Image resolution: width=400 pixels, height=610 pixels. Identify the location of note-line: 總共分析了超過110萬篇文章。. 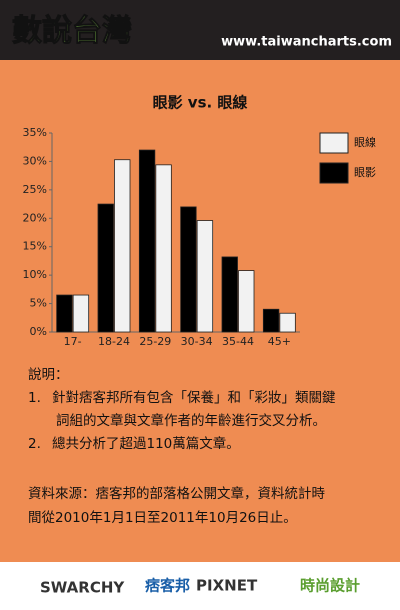
(146, 443).